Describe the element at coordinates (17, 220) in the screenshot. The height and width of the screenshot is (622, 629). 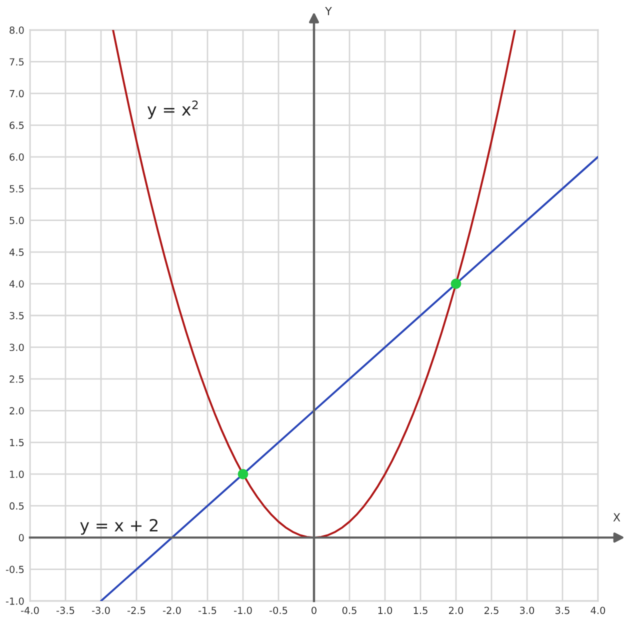
I see `y-tick-label: 5.0` at that location.